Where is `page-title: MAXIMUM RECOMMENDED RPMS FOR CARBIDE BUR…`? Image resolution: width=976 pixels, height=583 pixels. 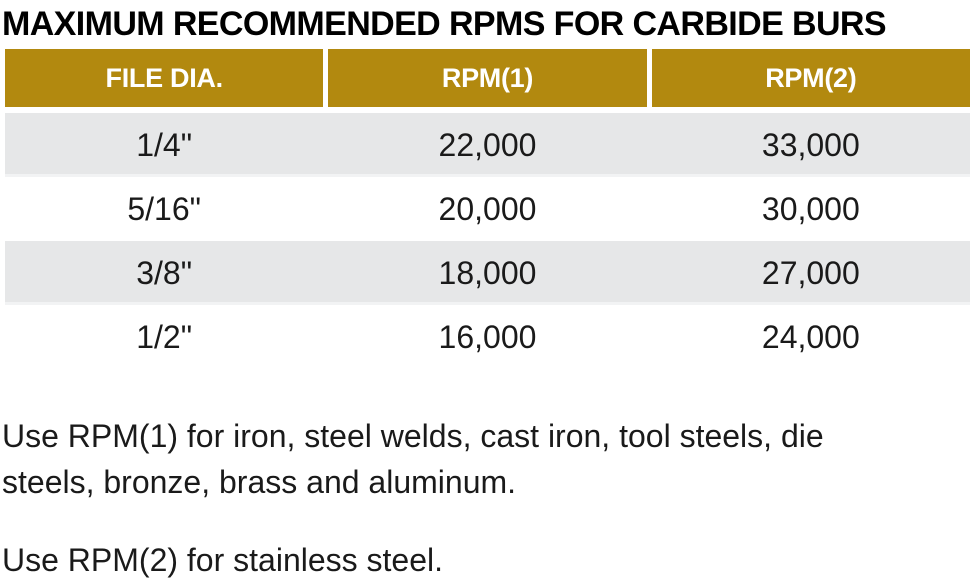
page-title: MAXIMUM RECOMMENDED RPMS FOR CARBIDE BUR… is located at coordinates (444, 24).